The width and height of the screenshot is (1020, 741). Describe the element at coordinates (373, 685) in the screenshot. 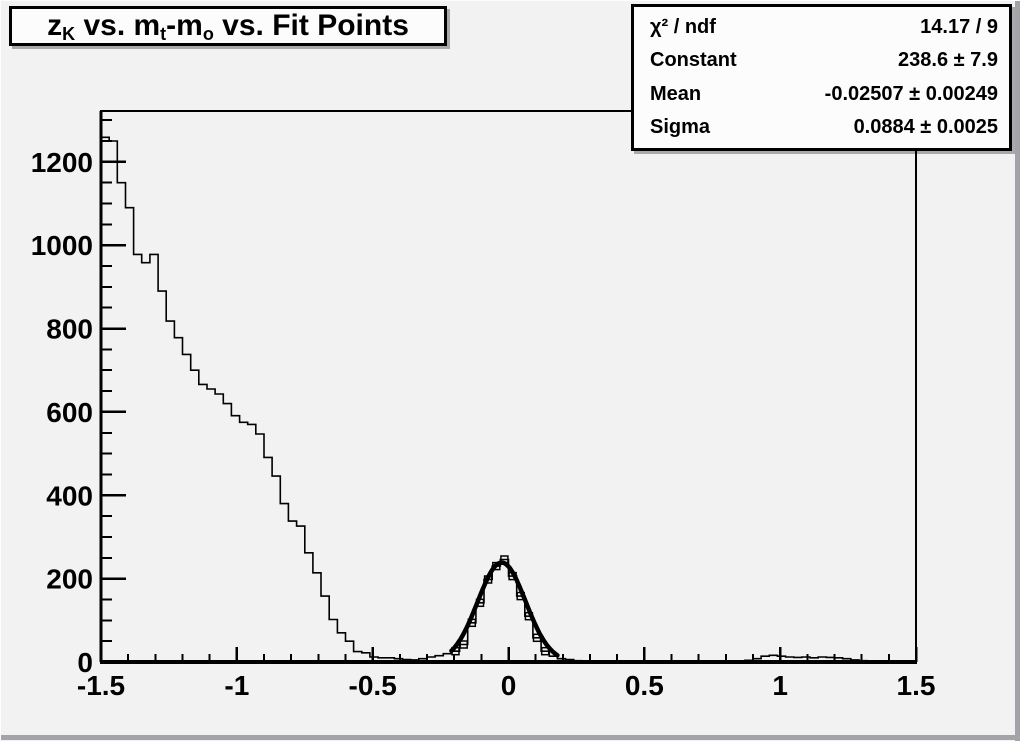

I see `x-tick-label: -0.5` at that location.